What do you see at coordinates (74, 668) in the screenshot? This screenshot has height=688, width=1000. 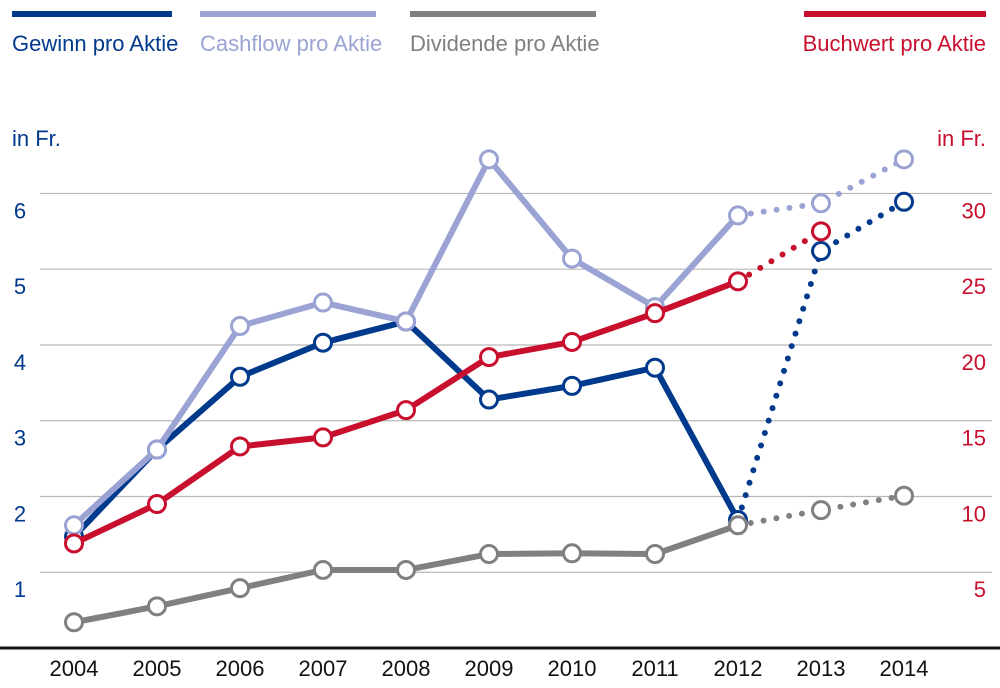 I see `x-tick-label: 2004` at bounding box center [74, 668].